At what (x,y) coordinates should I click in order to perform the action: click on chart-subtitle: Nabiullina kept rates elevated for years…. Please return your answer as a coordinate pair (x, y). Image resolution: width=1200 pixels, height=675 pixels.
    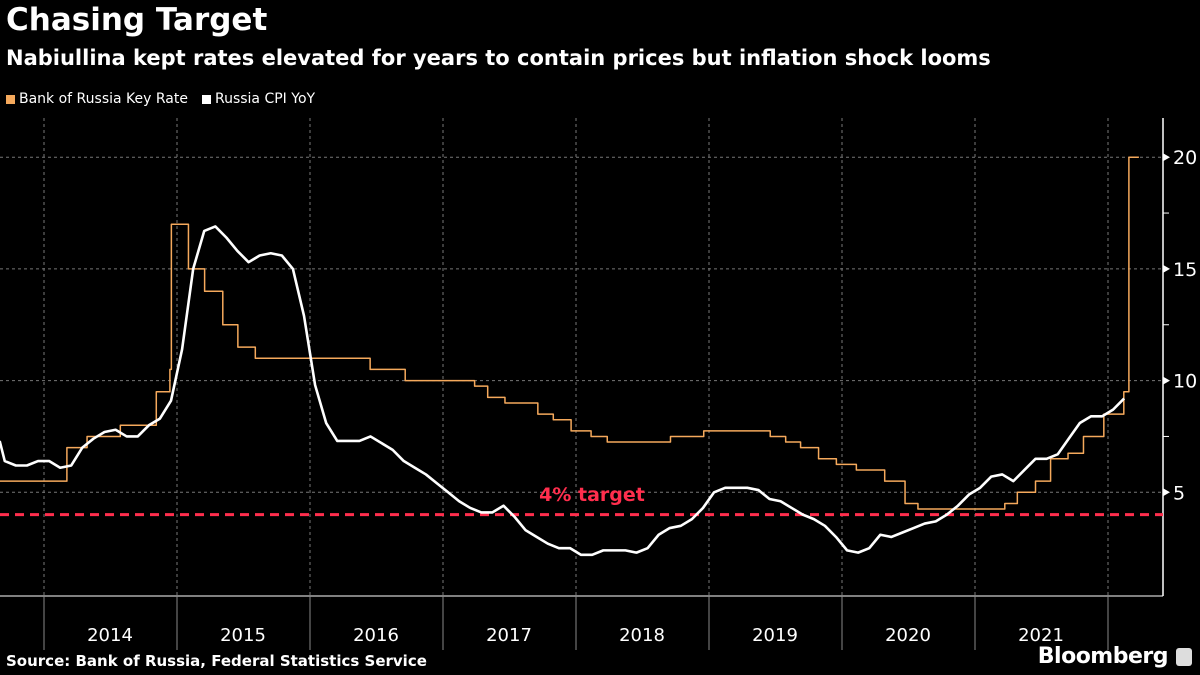
    Looking at the image, I should click on (498, 58).